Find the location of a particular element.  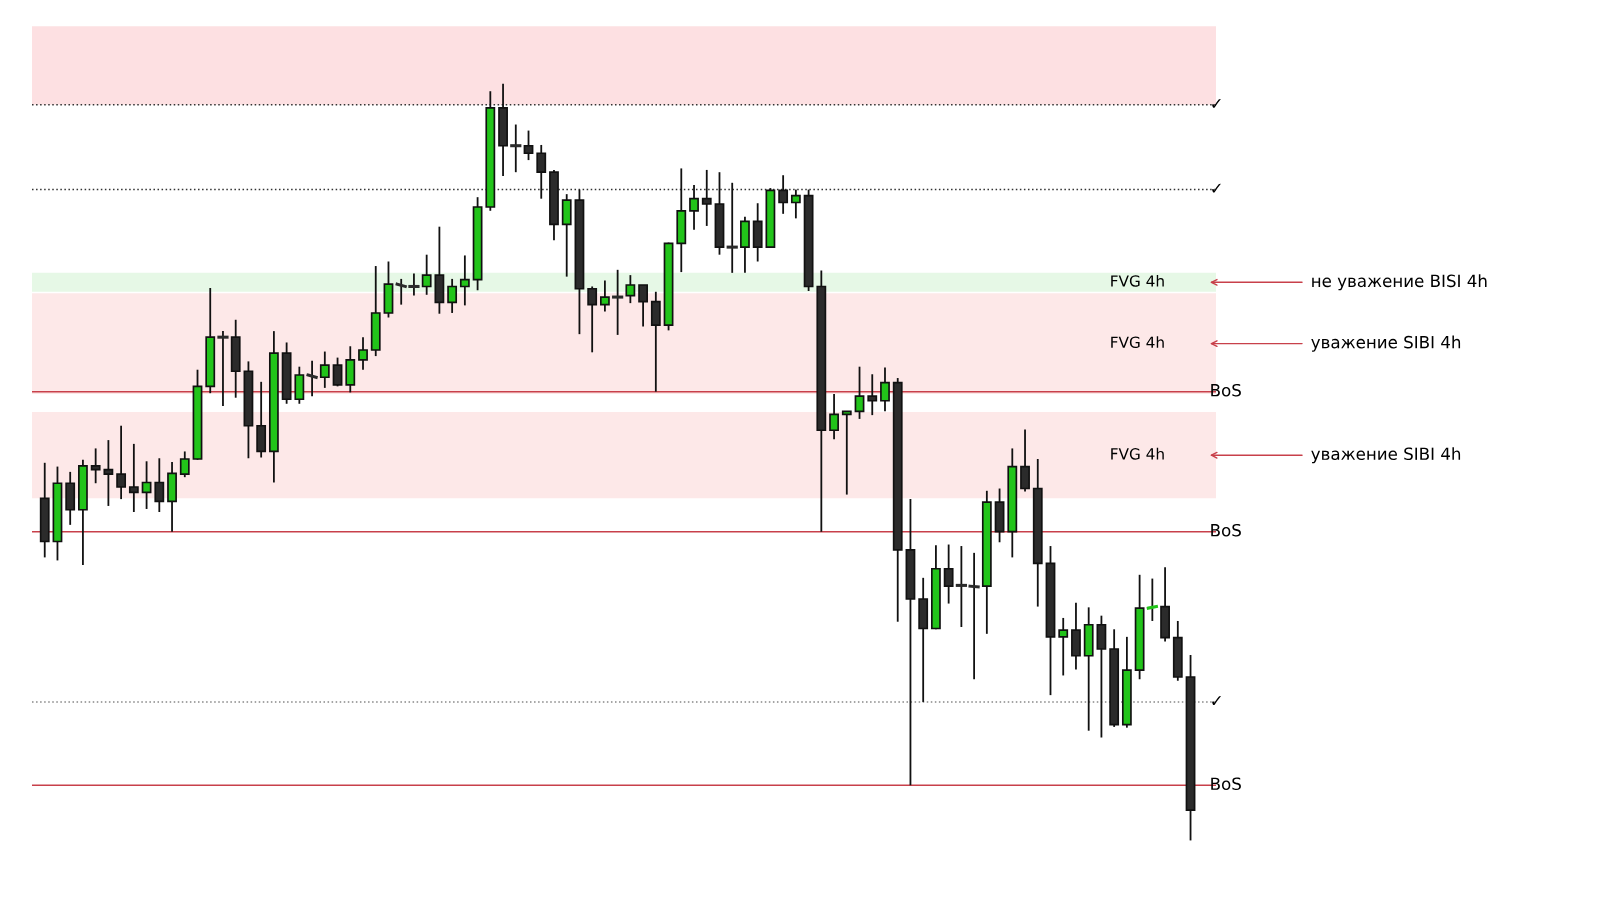

text: не уважение BISI 4h is located at coordinates (1399, 282).